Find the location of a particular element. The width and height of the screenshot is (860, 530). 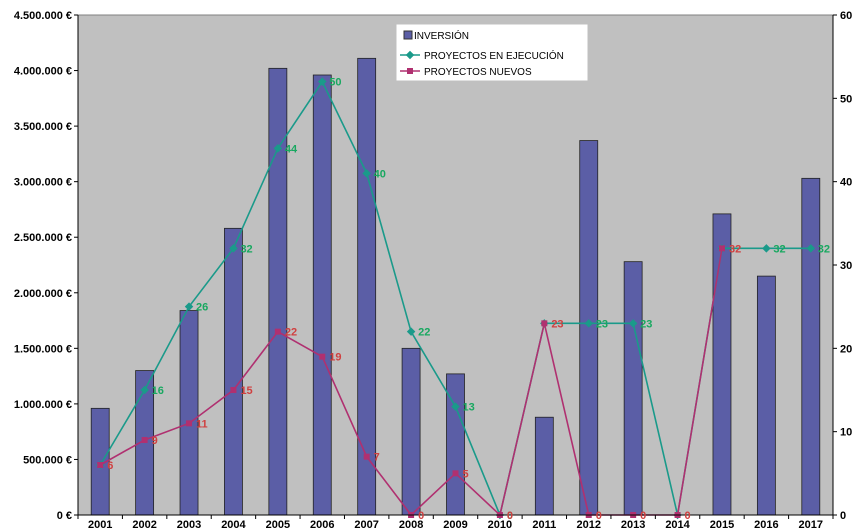

x-tick-label-2003: 2003 is located at coordinates (189, 524).